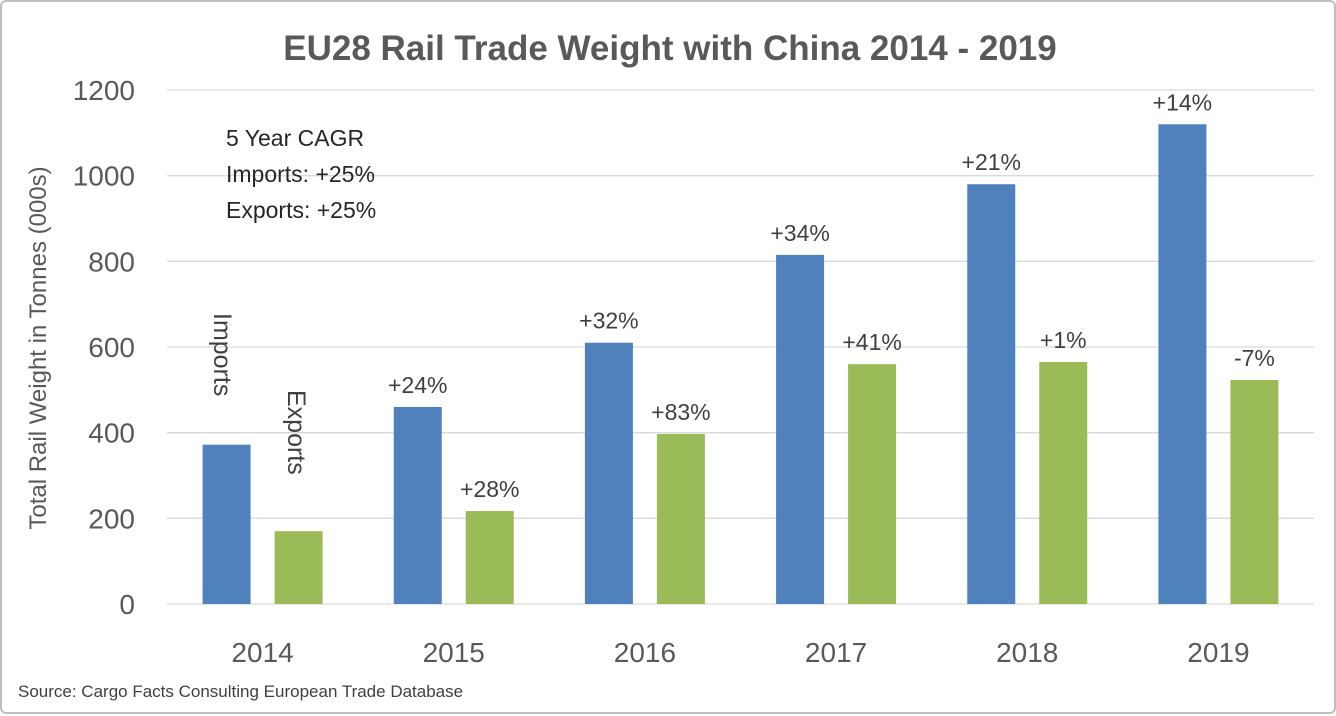 The image size is (1336, 716). Describe the element at coordinates (680, 412) in the screenshot. I see `data-label-exports-2016: +83%` at that location.